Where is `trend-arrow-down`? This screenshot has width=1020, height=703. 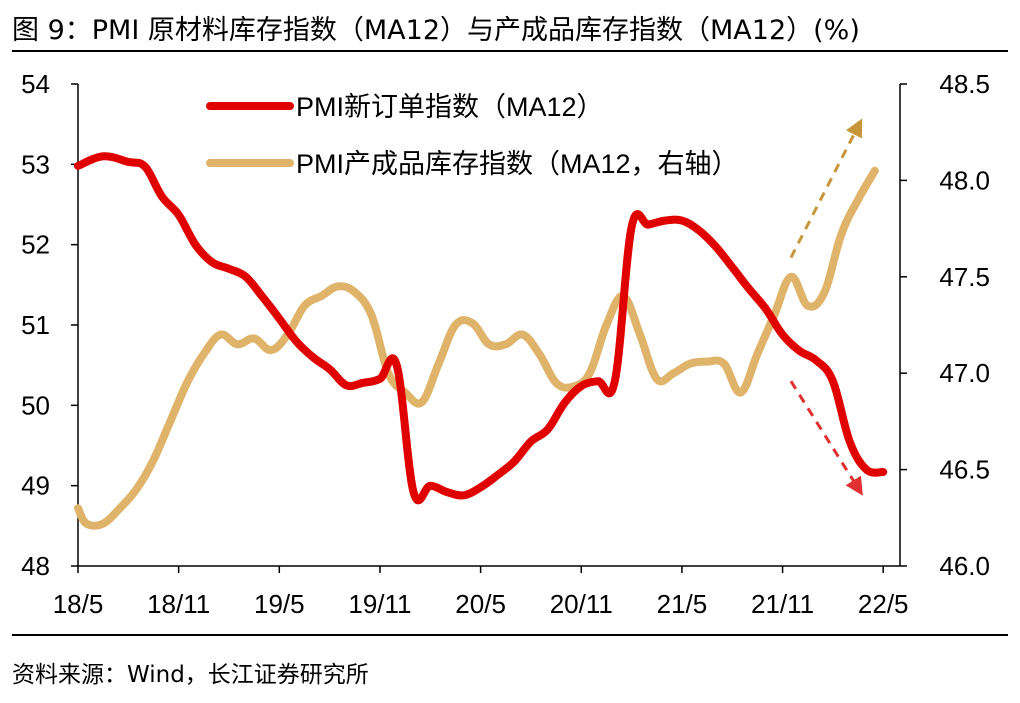
trend-arrow-down is located at coordinates (826, 438).